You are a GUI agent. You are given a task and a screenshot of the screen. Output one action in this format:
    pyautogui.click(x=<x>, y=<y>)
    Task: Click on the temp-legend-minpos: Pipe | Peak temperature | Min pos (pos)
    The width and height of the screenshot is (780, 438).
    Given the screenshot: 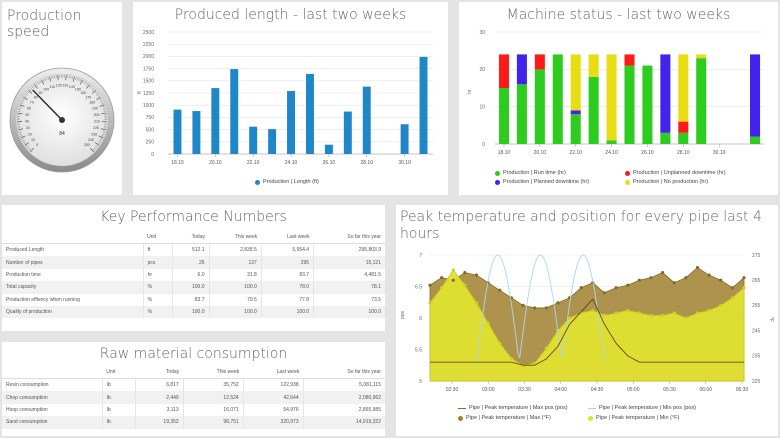 What is the action you would take?
    pyautogui.click(x=642, y=408)
    